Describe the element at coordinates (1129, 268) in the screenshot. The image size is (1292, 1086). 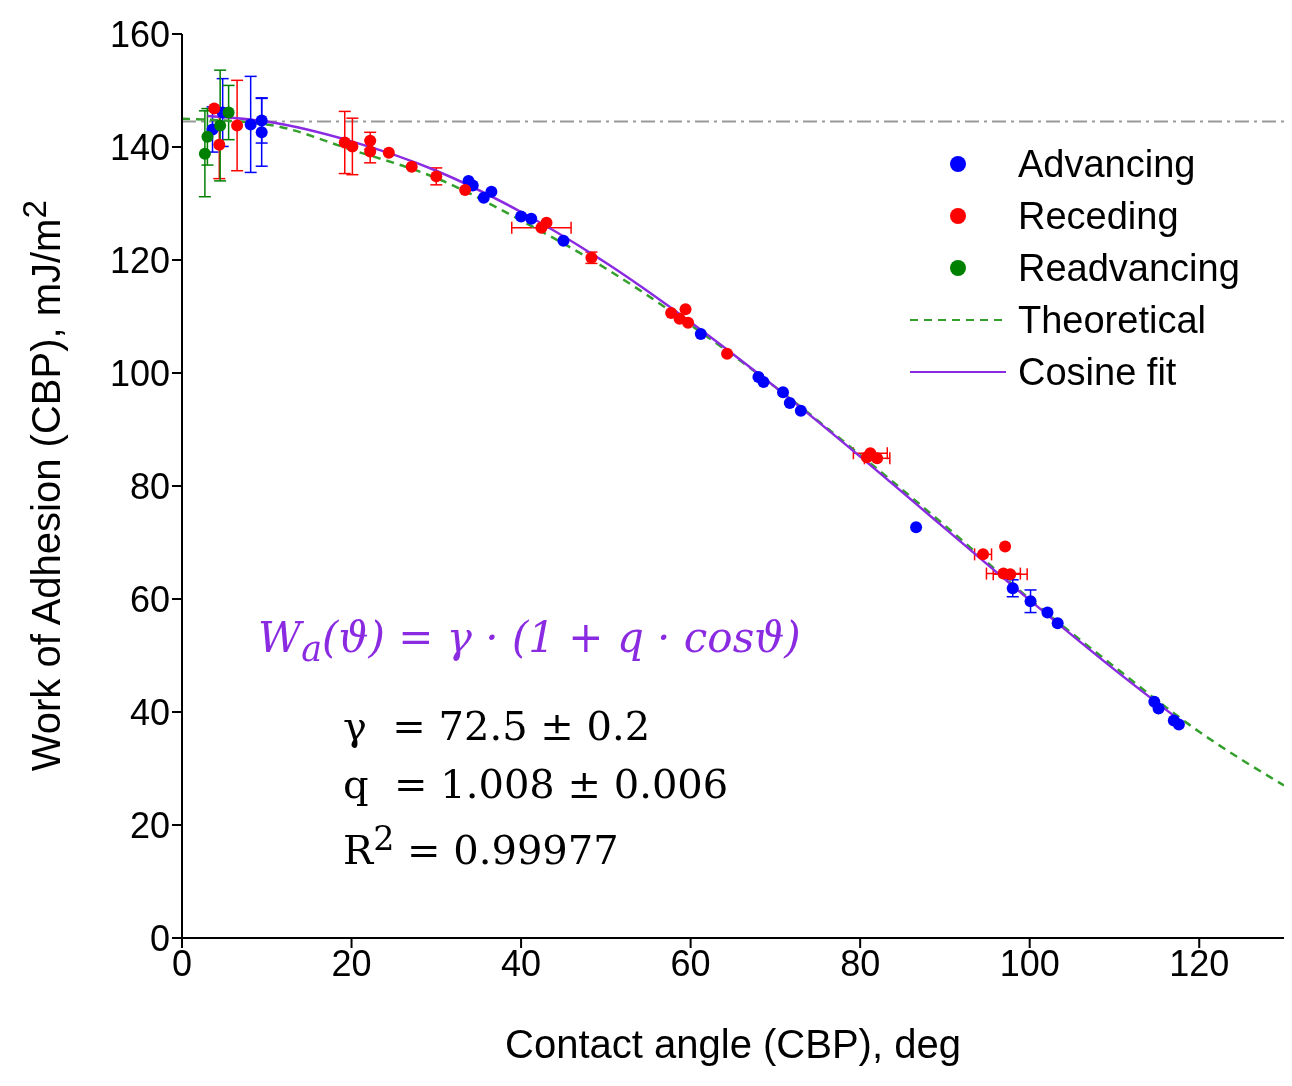
I see `legend-label: Readvancing` at that location.